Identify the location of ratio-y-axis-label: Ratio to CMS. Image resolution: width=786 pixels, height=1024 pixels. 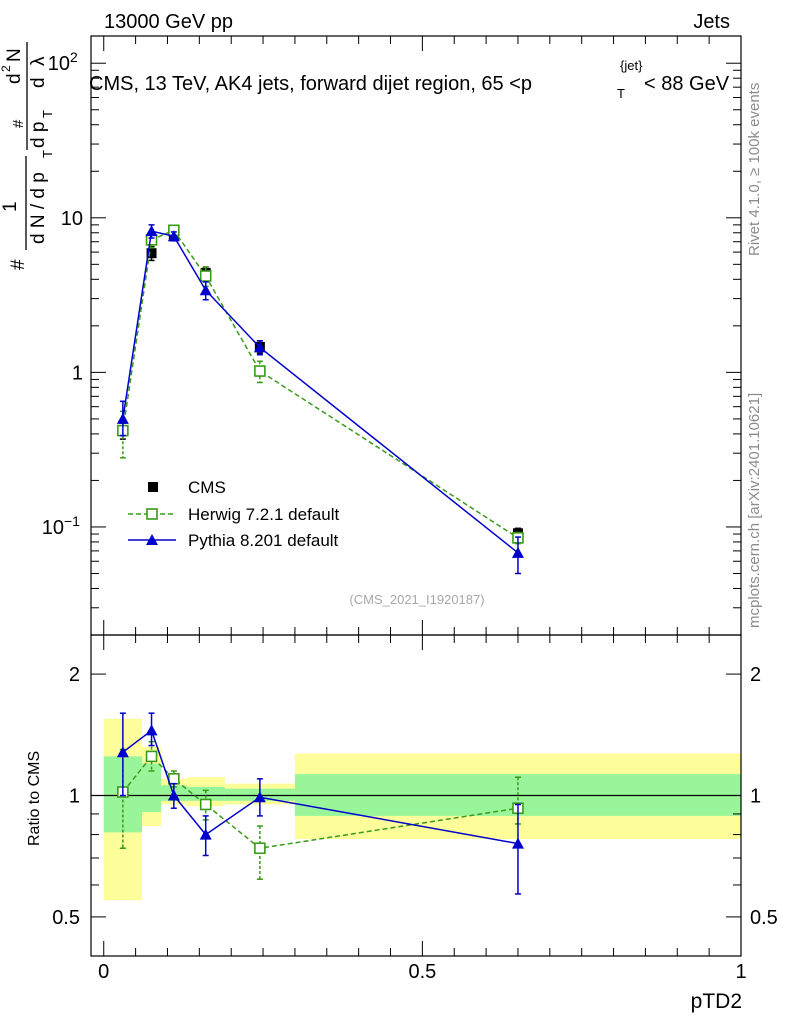
(34, 798).